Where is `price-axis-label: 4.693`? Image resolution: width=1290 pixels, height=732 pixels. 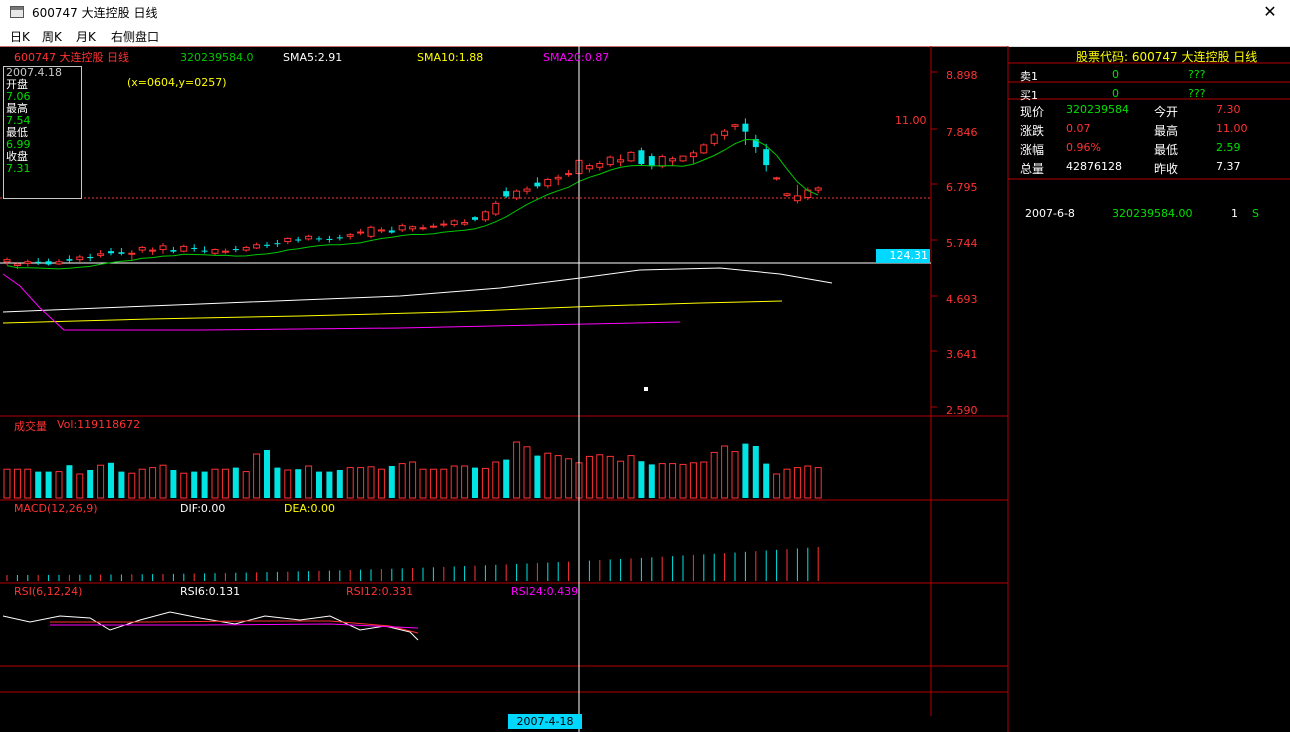 price-axis-label: 4.693 is located at coordinates (962, 299).